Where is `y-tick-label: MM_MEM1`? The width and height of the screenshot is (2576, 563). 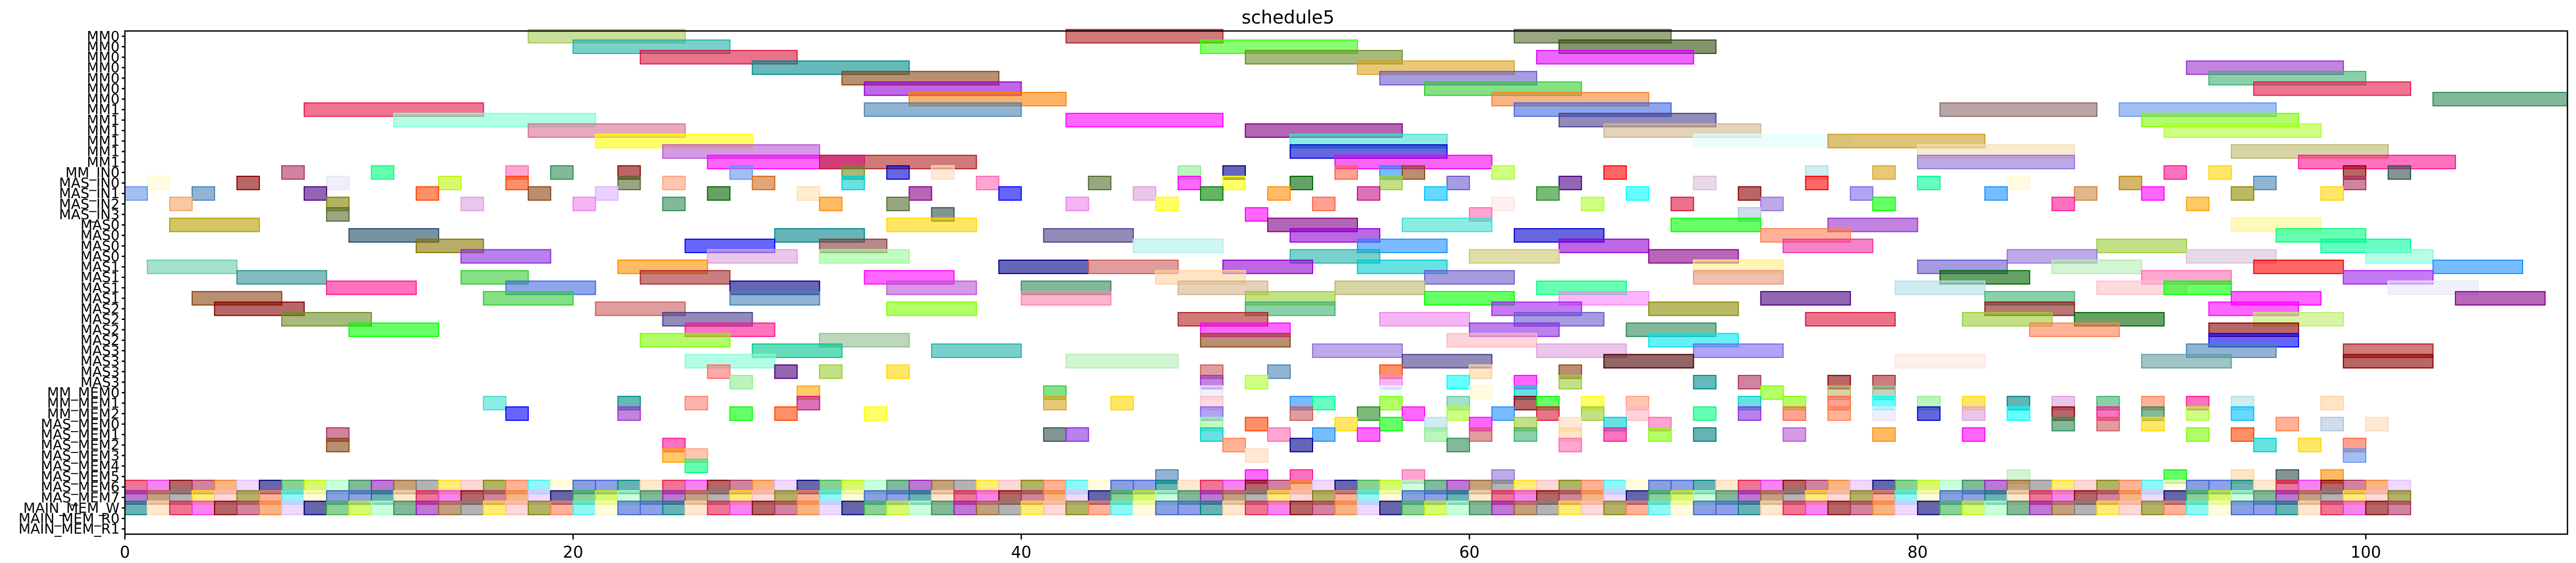 y-tick-label: MM_MEM1 is located at coordinates (83, 404).